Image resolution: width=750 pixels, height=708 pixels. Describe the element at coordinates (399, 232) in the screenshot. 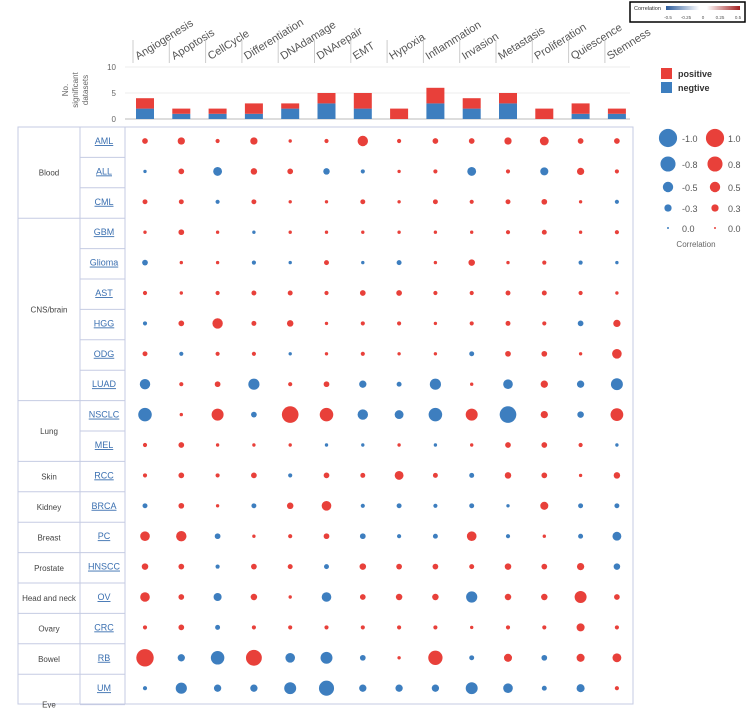

I see `dot-GBM-Hypoxia` at that location.